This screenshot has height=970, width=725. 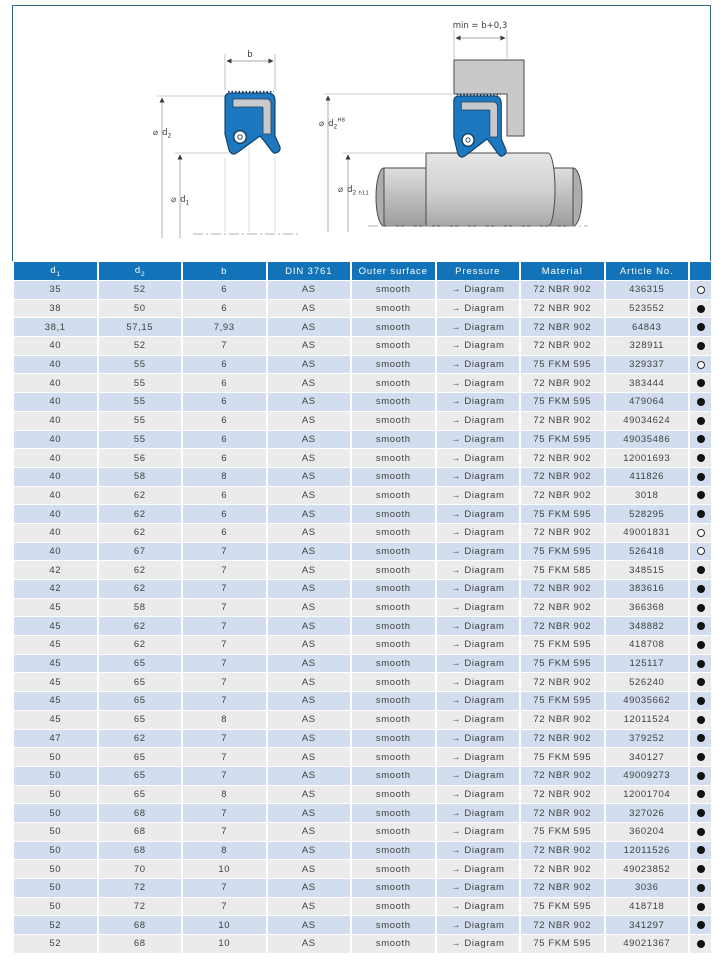 What do you see at coordinates (139, 944) in the screenshot?
I see `d2-cell: 68` at bounding box center [139, 944].